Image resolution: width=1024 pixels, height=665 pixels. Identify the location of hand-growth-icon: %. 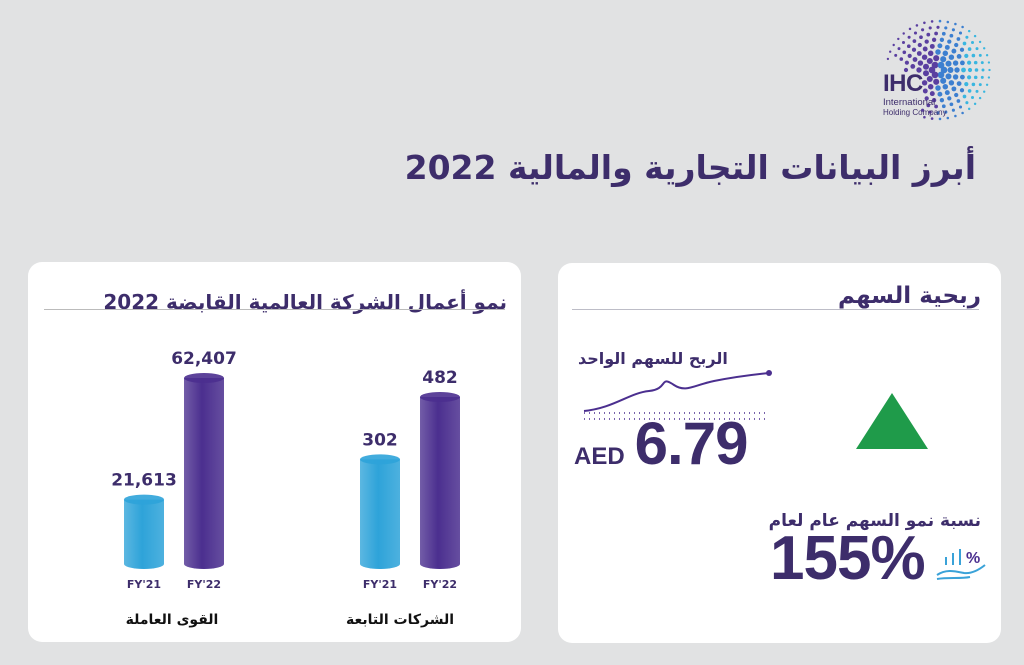
(961, 564).